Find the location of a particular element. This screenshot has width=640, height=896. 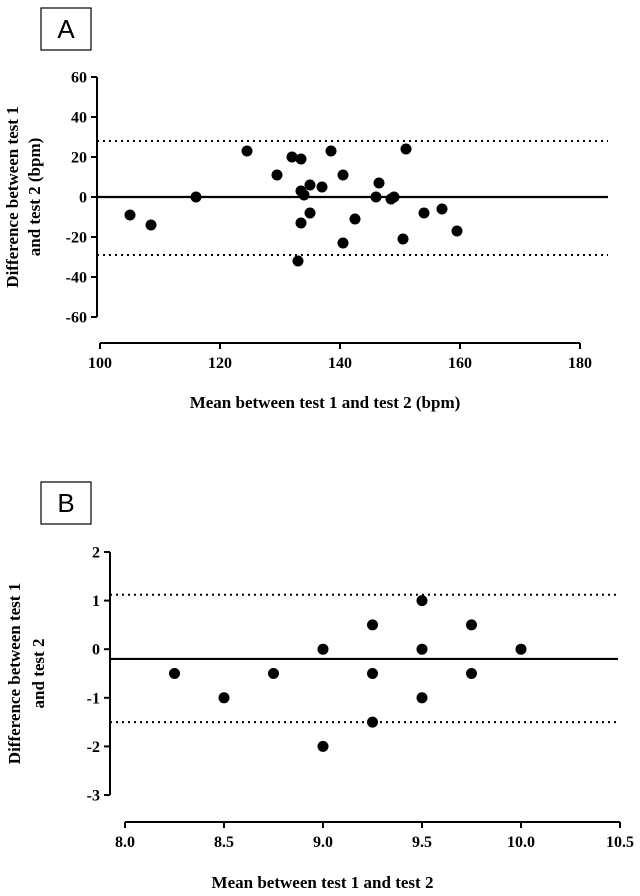

y-tick-label: -1 is located at coordinates (93, 698).